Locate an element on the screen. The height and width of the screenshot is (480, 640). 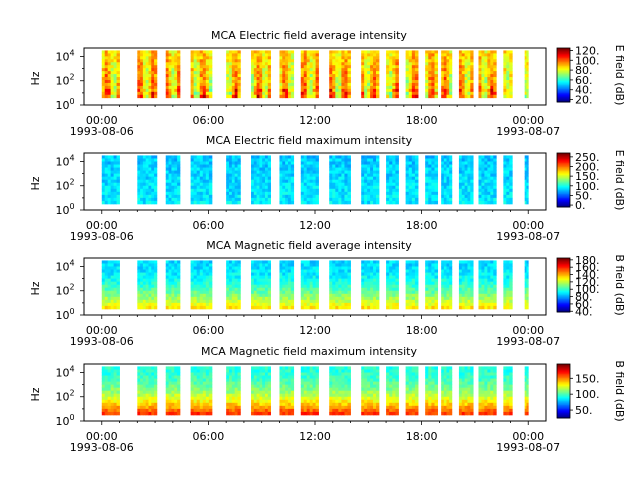
colorbar-tick-label: 140. is located at coordinates (587, 275).